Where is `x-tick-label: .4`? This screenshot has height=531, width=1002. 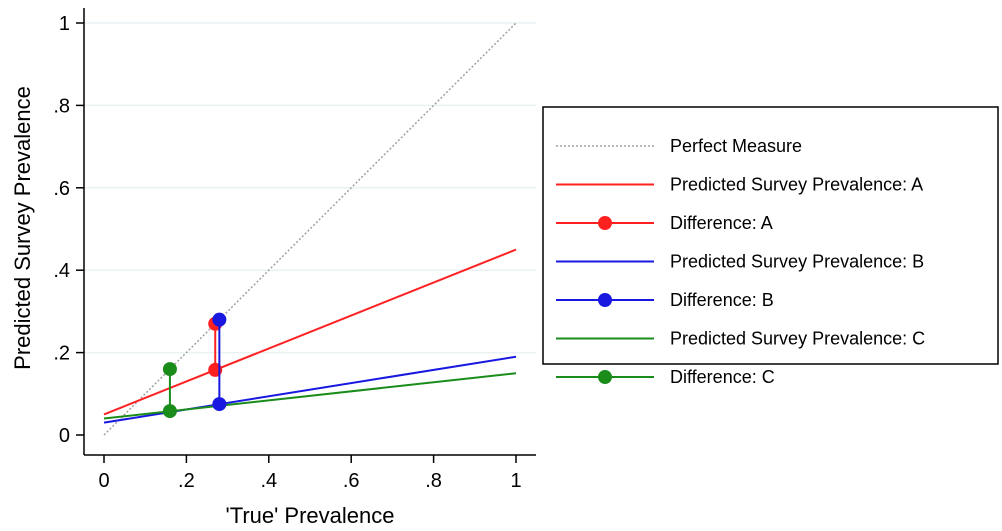
x-tick-label: .4 is located at coordinates (268, 481).